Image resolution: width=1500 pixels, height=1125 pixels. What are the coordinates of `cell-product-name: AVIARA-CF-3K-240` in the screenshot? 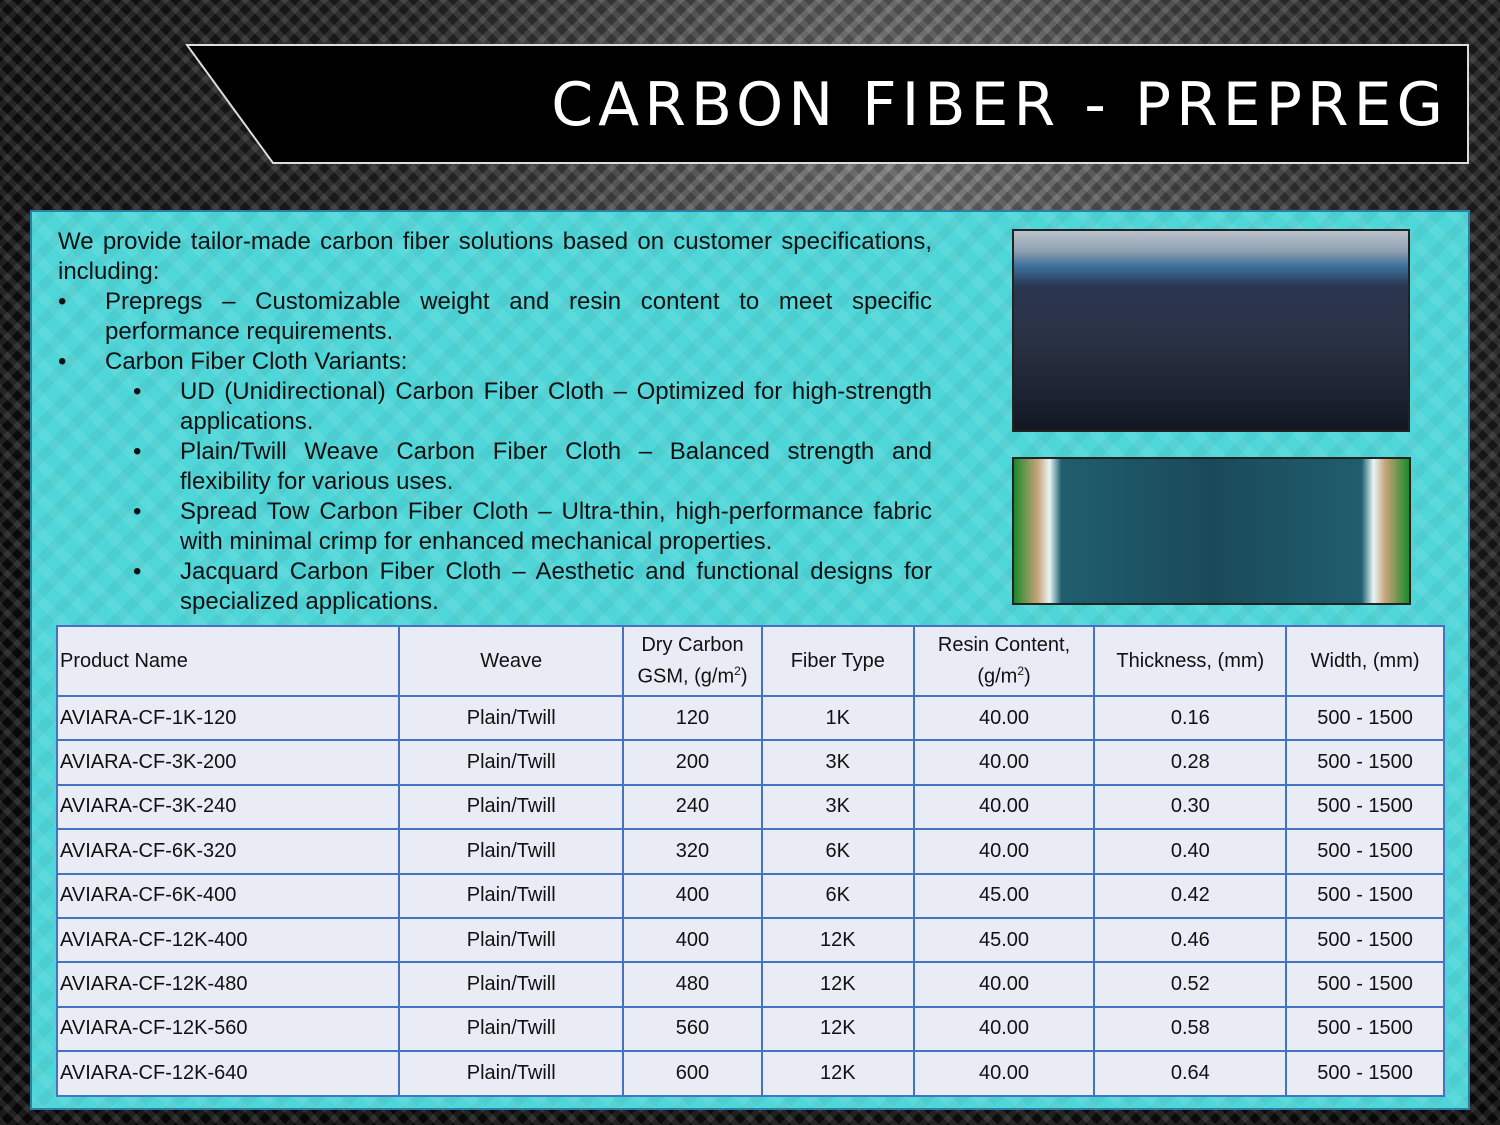 It's located at (228, 807).